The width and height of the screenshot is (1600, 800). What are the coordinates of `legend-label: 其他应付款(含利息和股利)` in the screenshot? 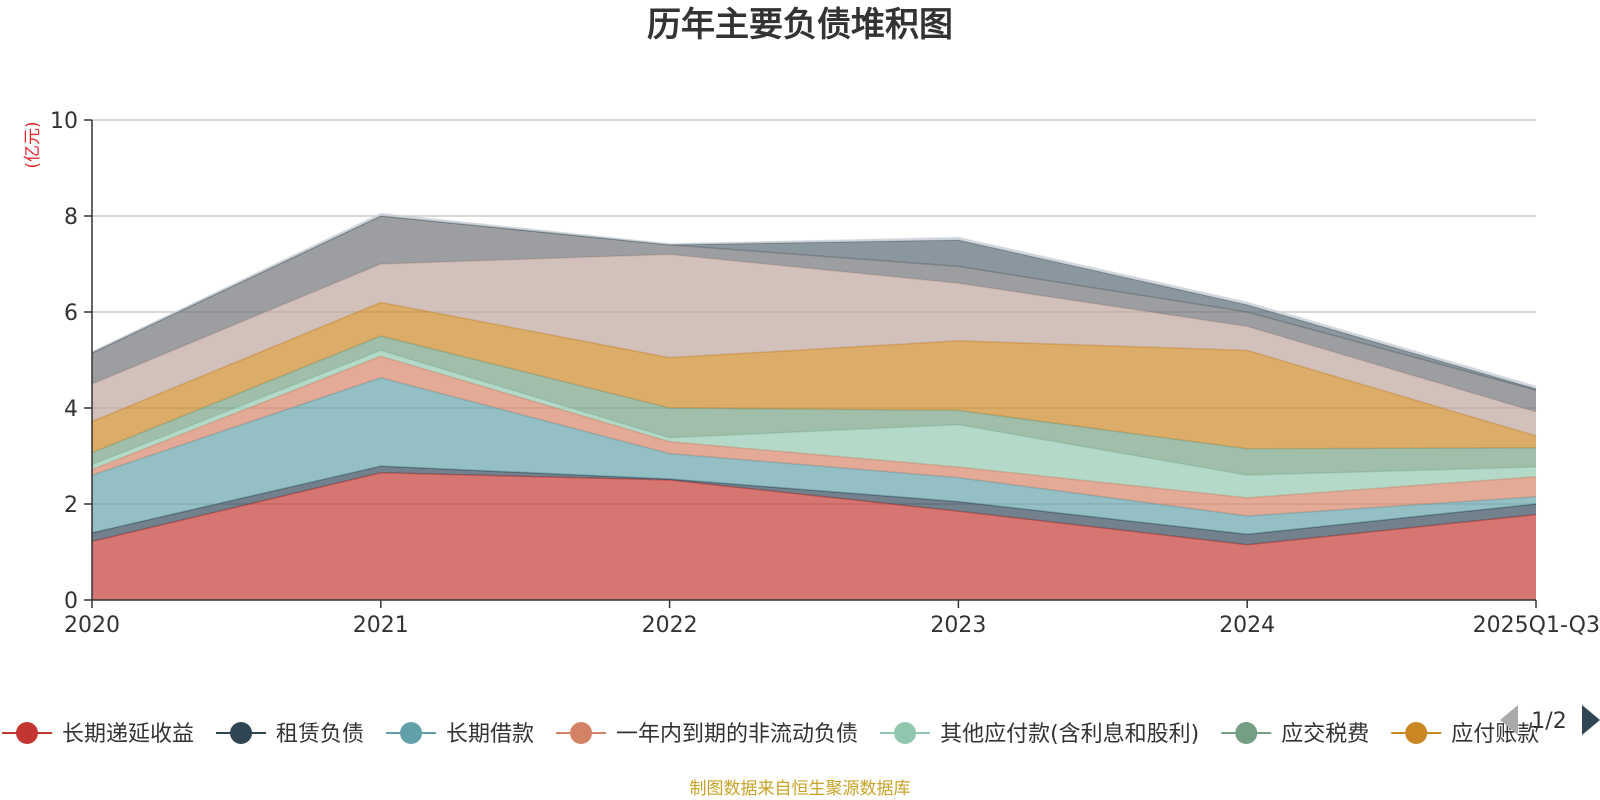 It's located at (1069, 734).